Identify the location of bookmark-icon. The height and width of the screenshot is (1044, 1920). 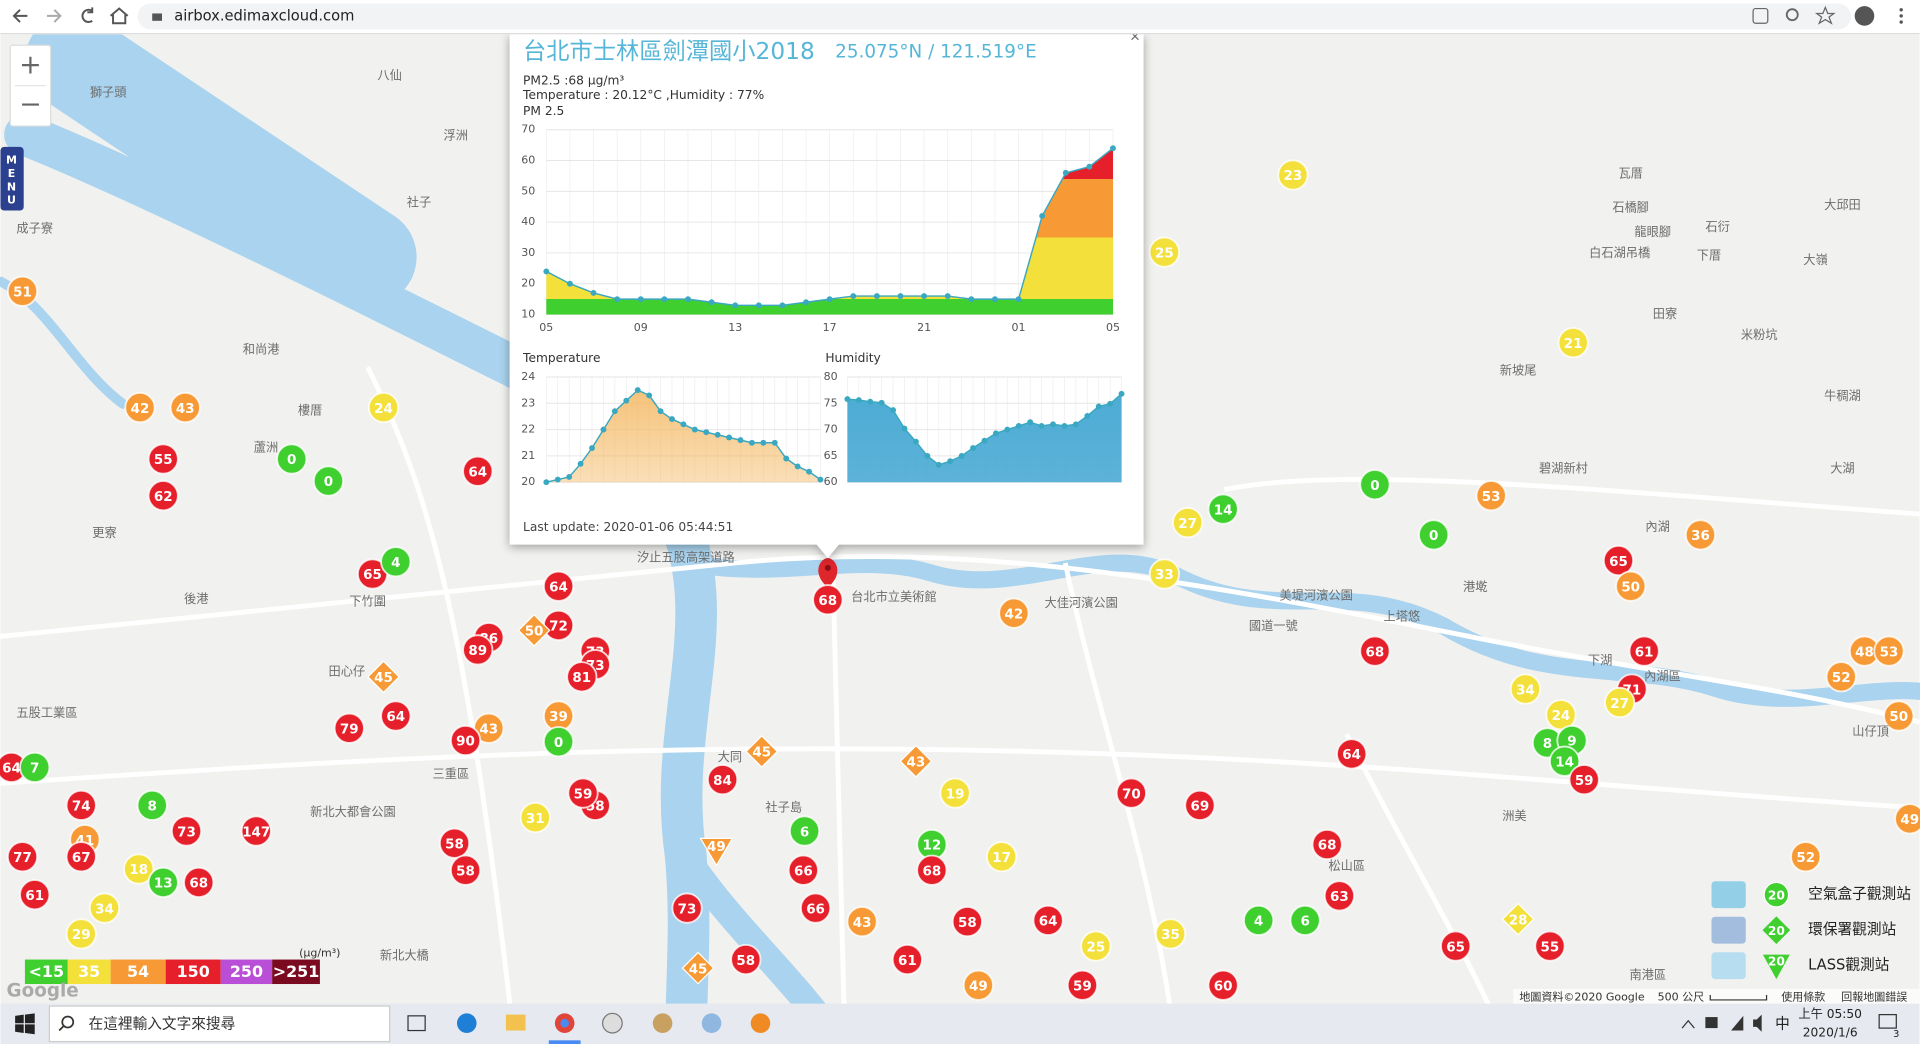
(1825, 15).